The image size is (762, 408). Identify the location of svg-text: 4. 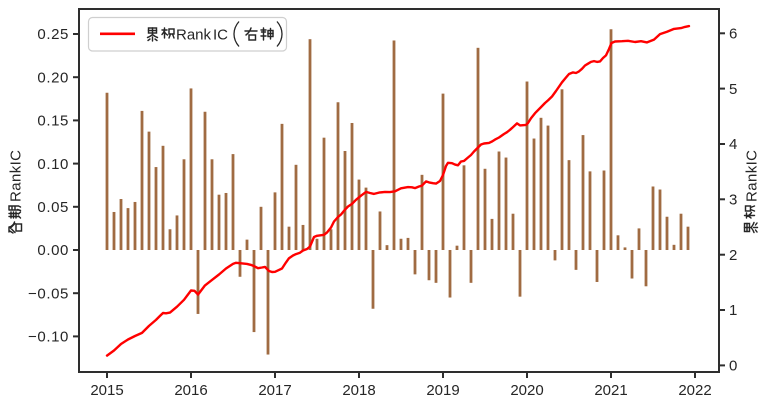
(733, 144).